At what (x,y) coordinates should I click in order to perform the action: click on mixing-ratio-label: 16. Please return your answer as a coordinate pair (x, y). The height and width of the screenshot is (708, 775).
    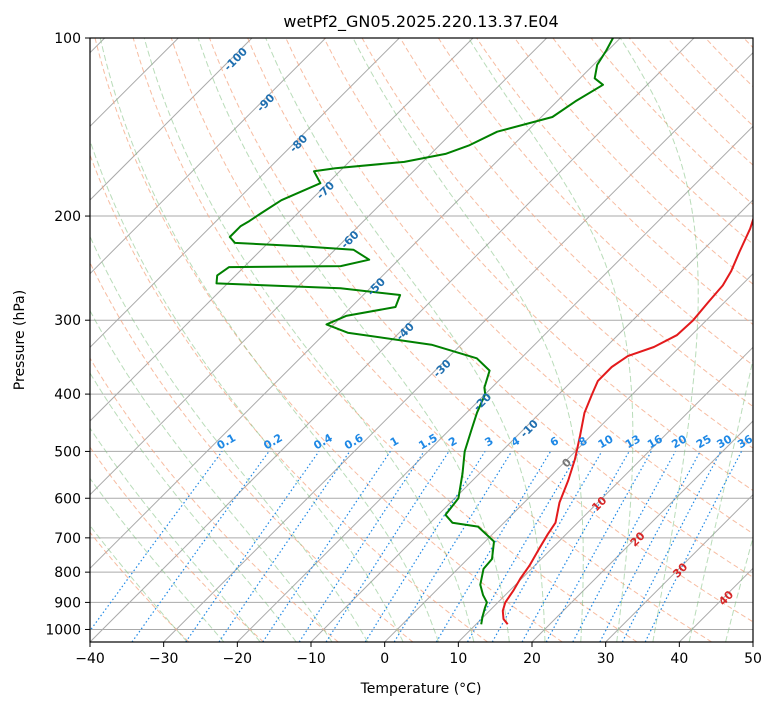
    Looking at the image, I should click on (655, 441).